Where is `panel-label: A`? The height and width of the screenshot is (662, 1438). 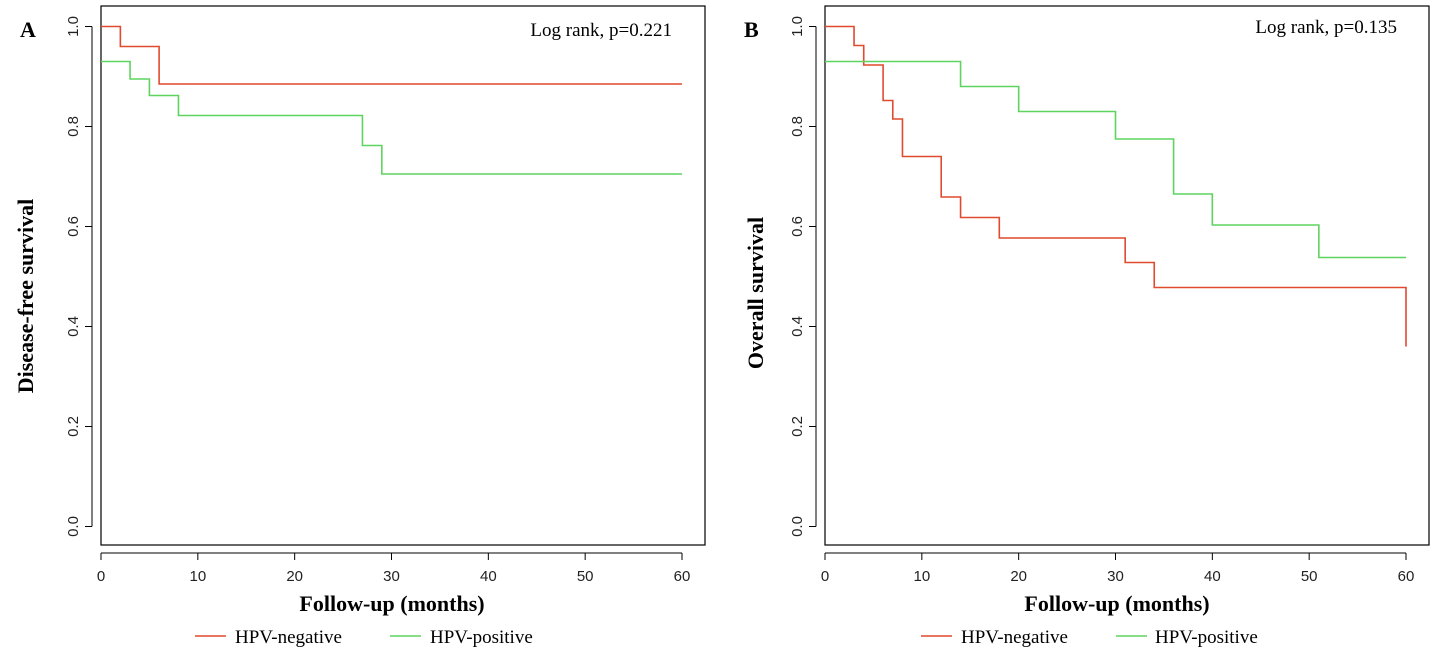
panel-label: A is located at coordinates (28, 29).